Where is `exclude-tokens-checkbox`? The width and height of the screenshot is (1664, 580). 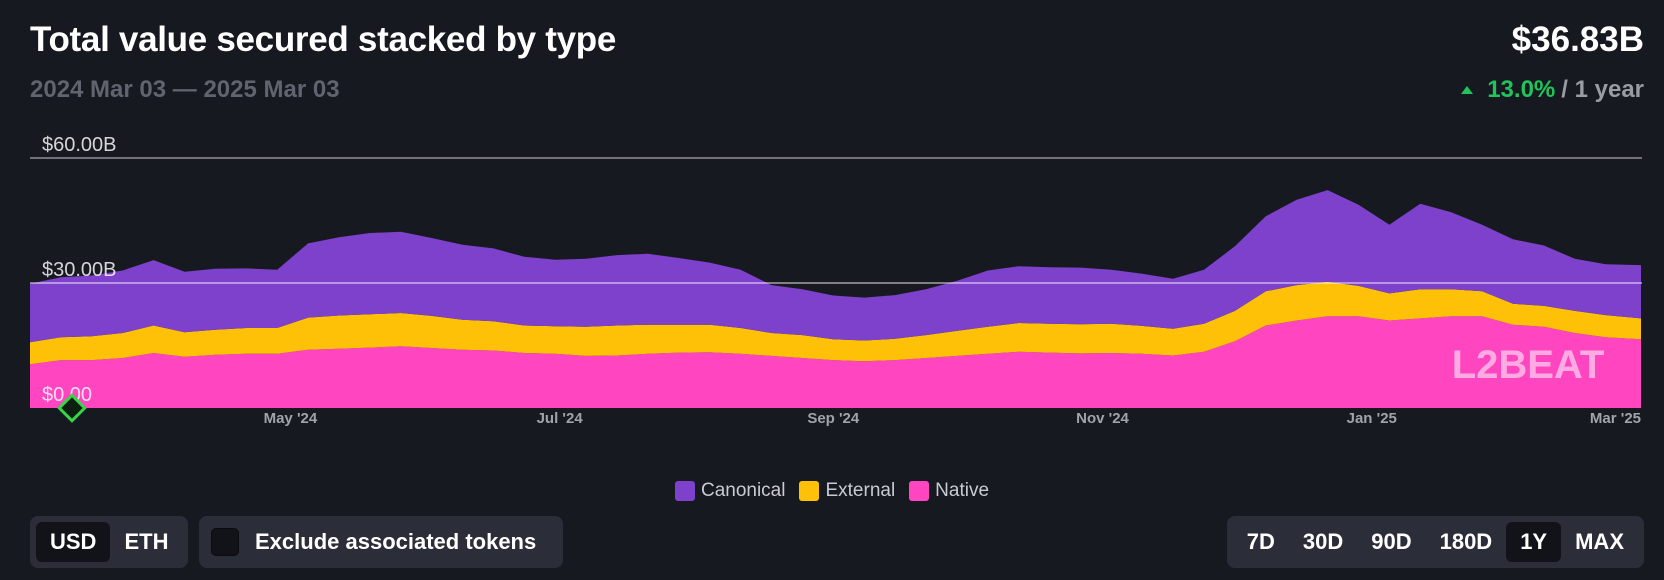
exclude-tokens-checkbox is located at coordinates (225, 542).